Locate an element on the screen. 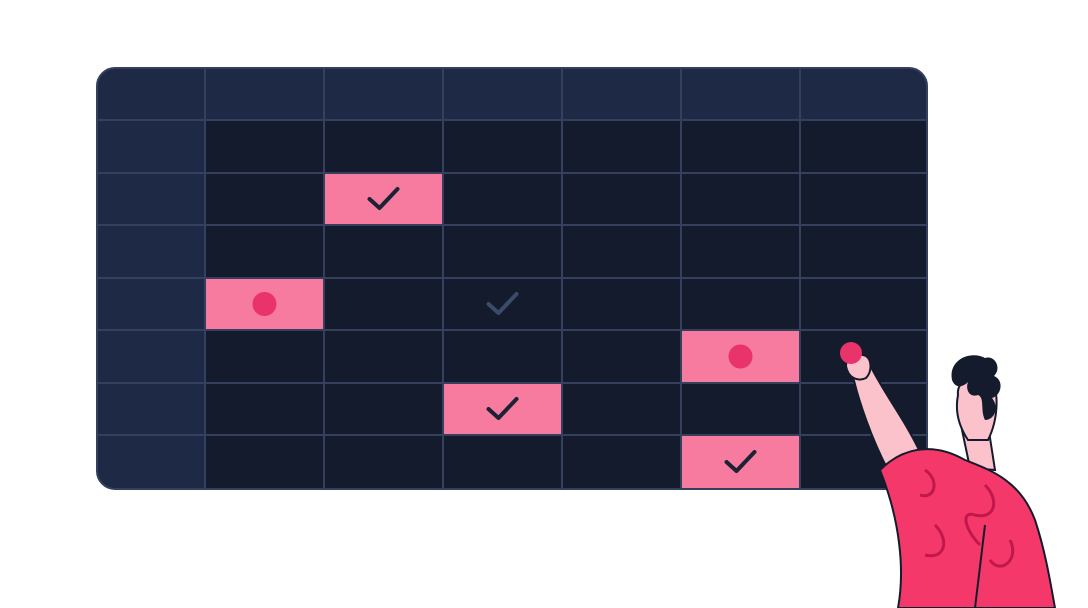 The height and width of the screenshot is (608, 1088). arm-line is located at coordinates (980, 566).